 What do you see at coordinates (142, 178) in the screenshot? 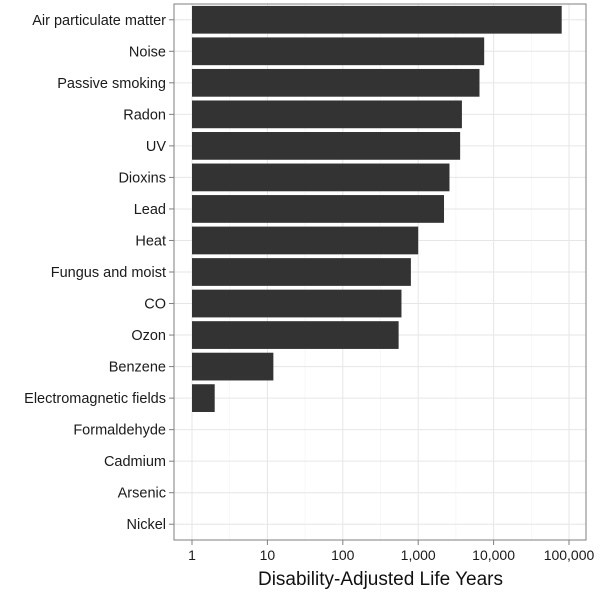
I see `category-label: Dioxins` at bounding box center [142, 178].